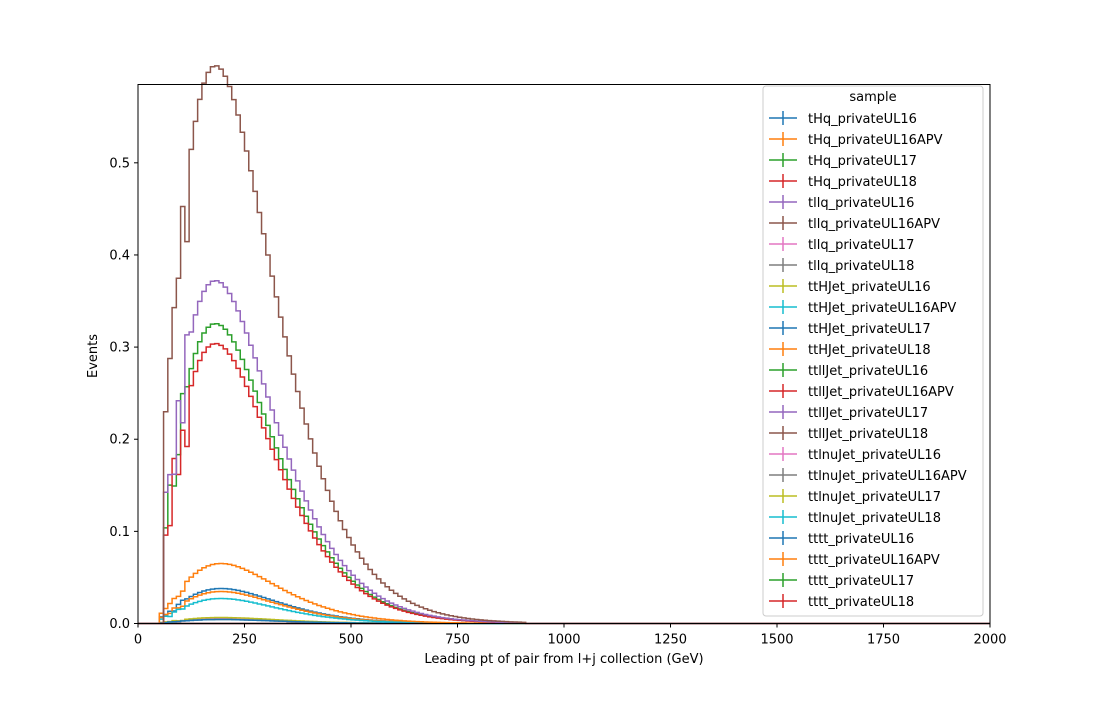  What do you see at coordinates (119, 440) in the screenshot?
I see `y-tick-label: 0.2` at bounding box center [119, 440].